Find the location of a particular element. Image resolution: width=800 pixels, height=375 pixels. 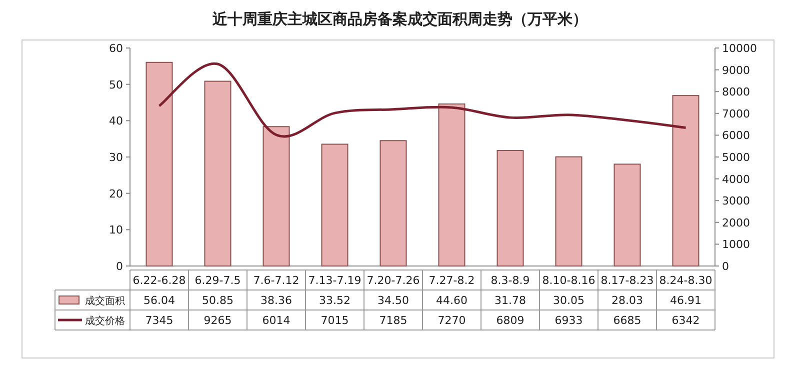

data-label: 7185 is located at coordinates (393, 320).